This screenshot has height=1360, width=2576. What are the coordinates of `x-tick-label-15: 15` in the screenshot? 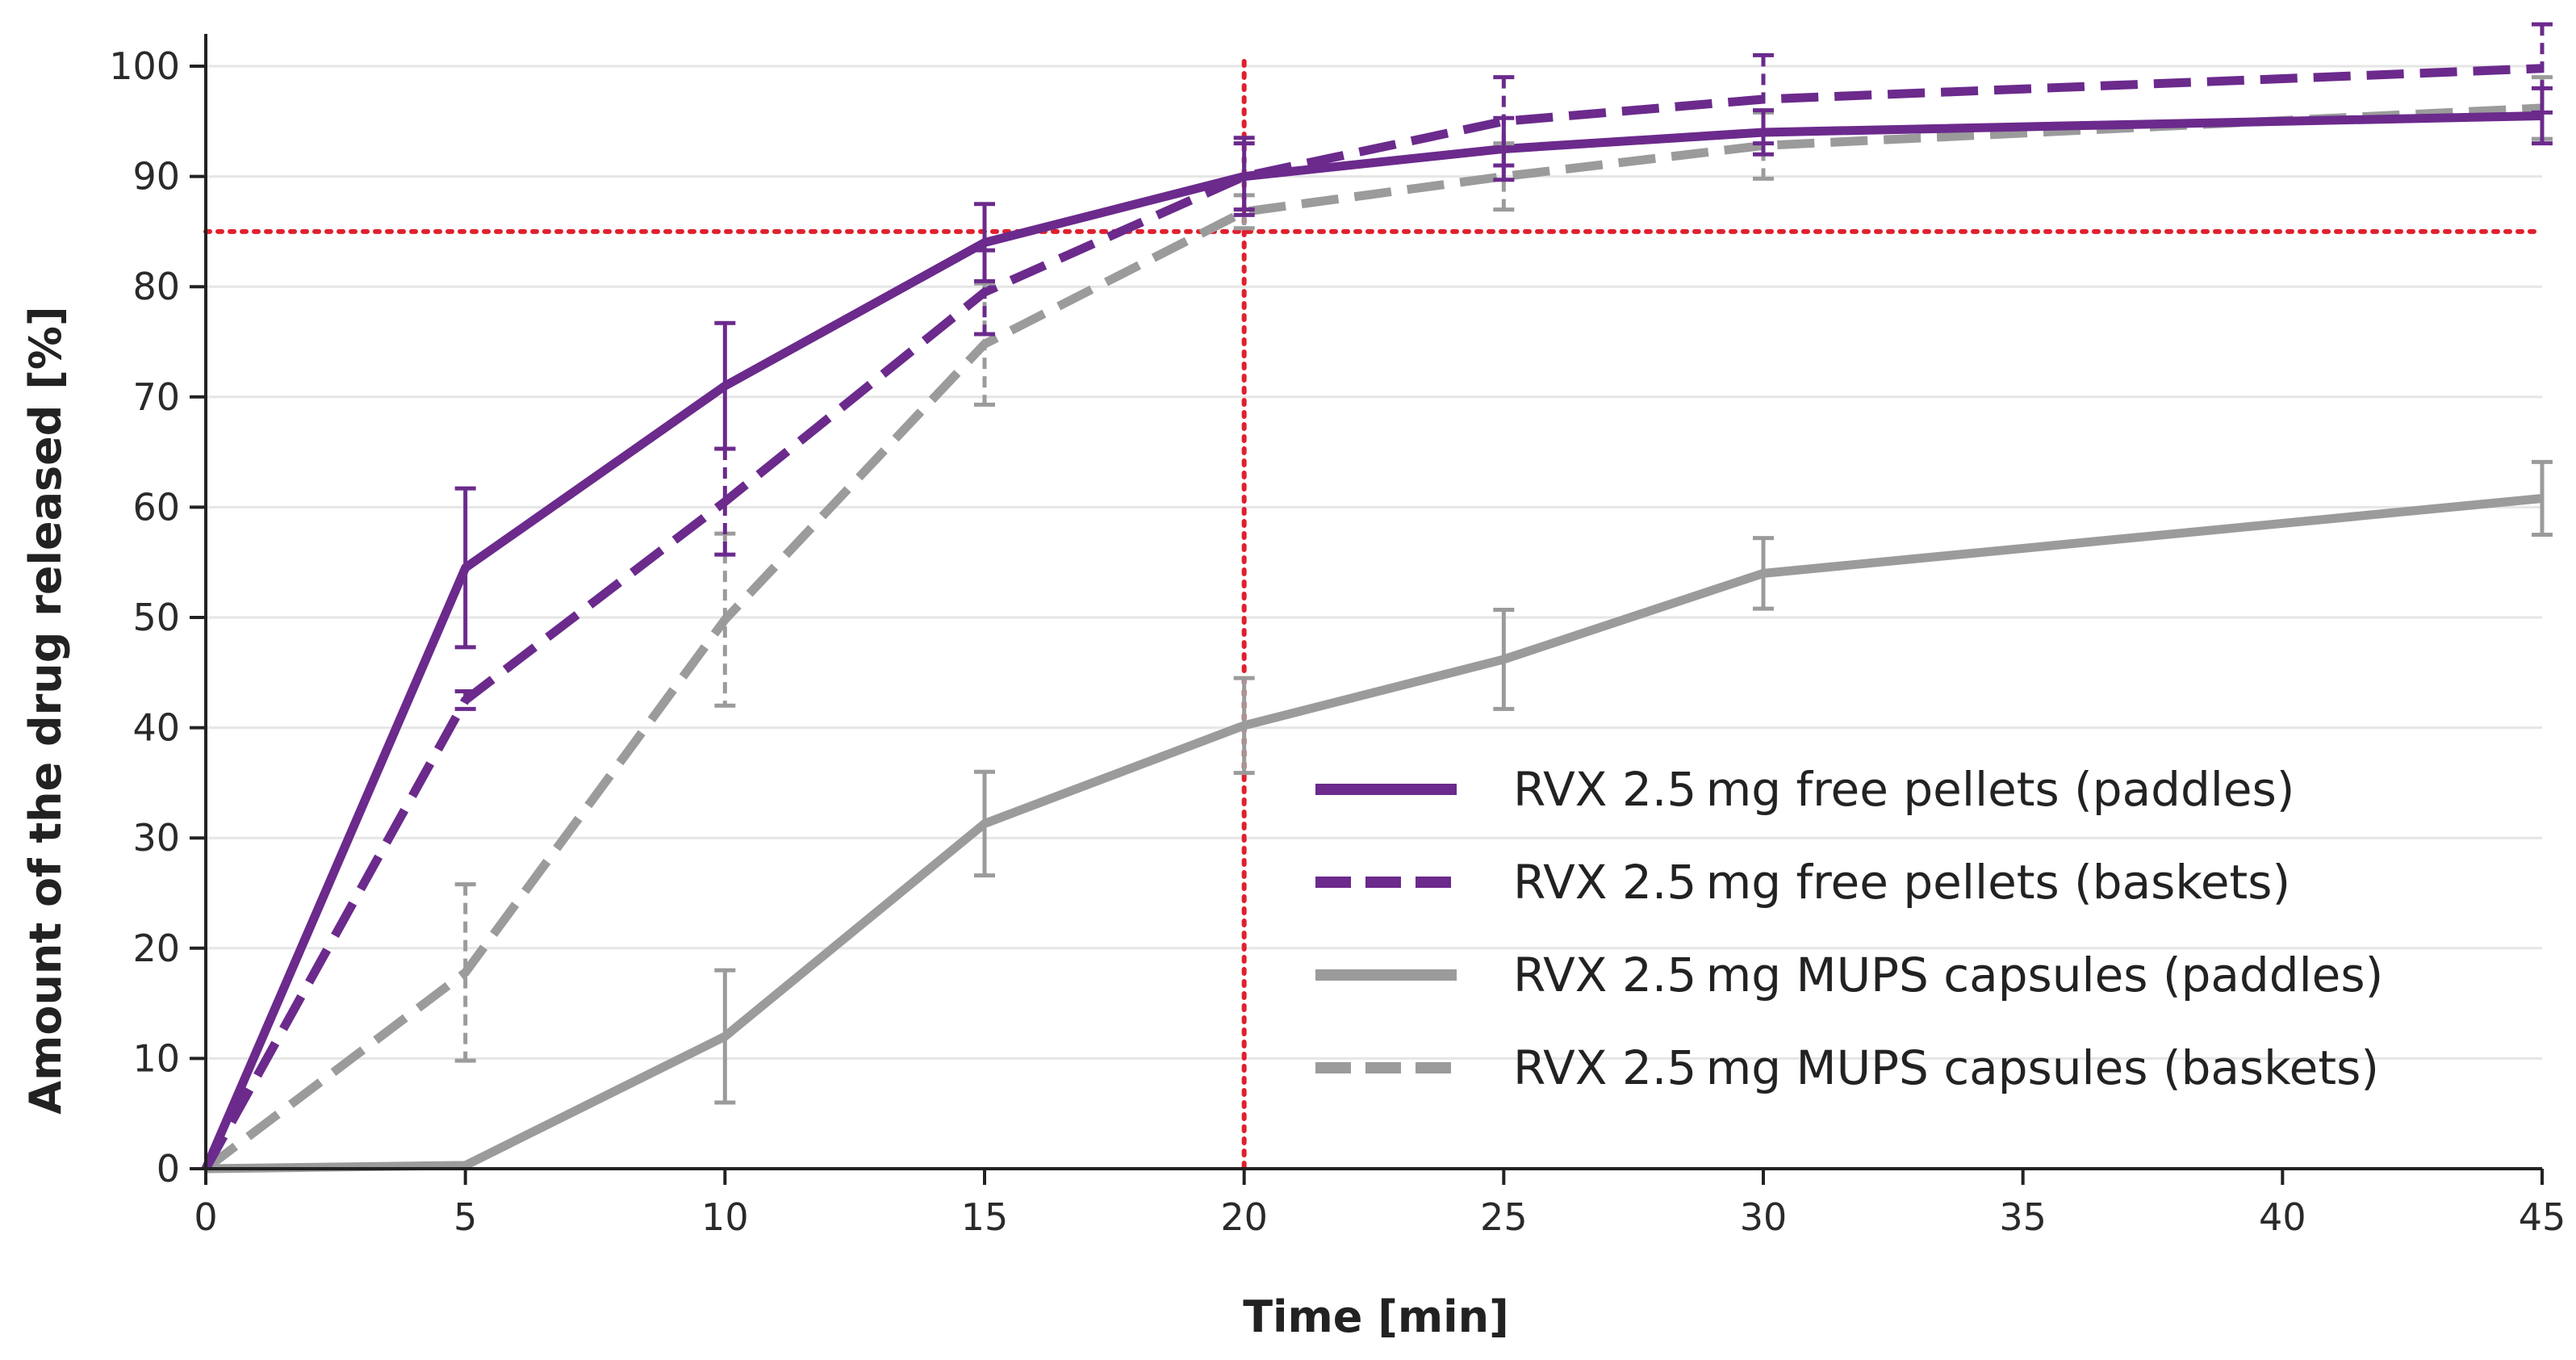 It's located at (985, 1217).